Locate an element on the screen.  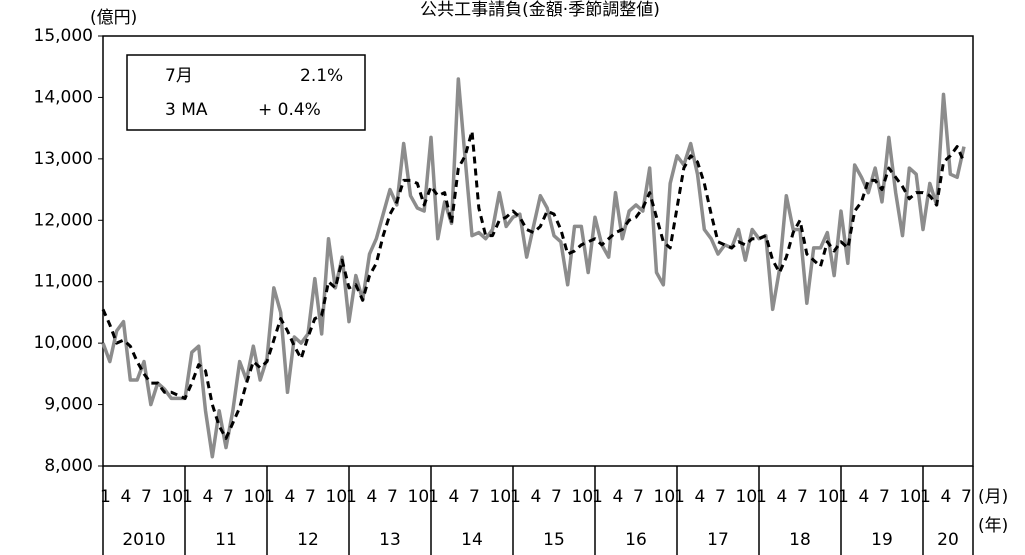
info-box is located at coordinates (246, 92).